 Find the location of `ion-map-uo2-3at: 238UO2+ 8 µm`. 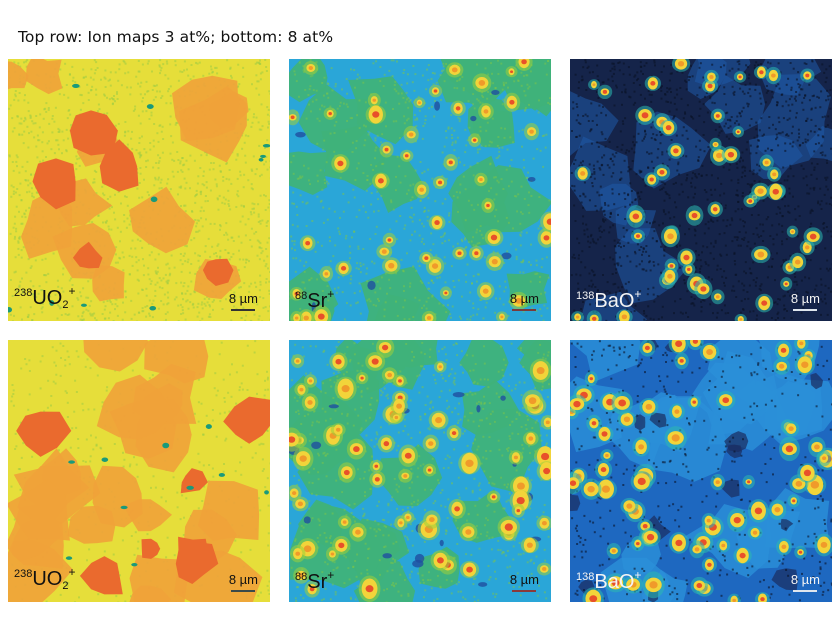

ion-map-uo2-3at: 238UO2+ 8 µm is located at coordinates (139, 190).